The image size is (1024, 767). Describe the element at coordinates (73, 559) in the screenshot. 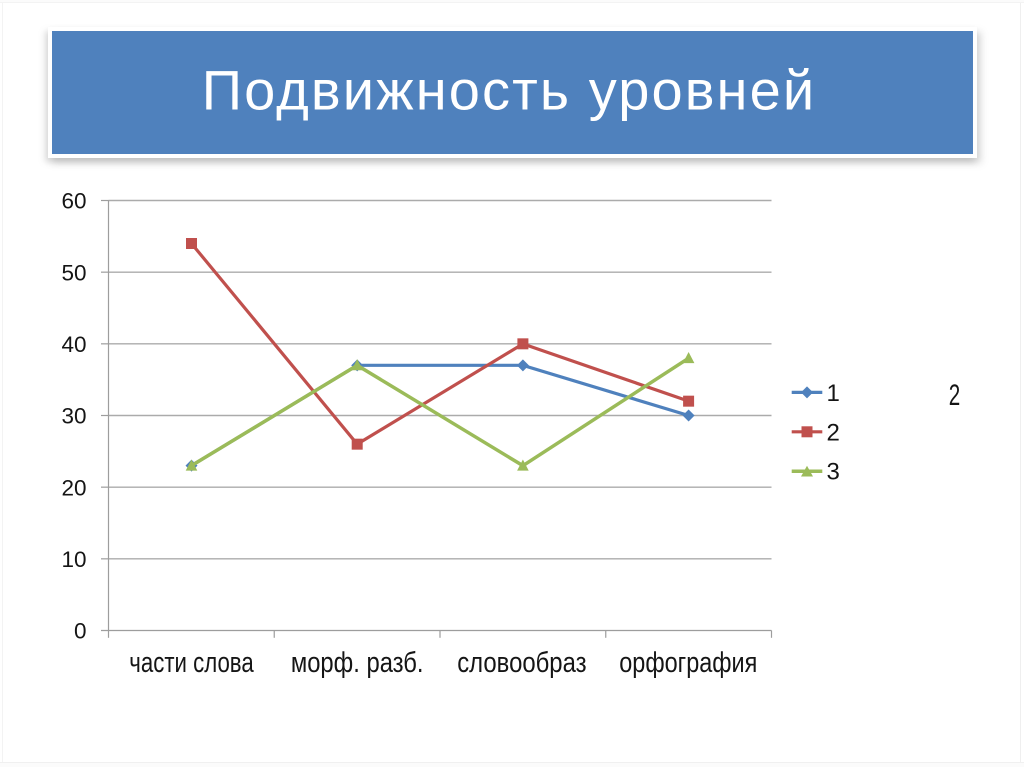

I see `svg-text: 10` at that location.